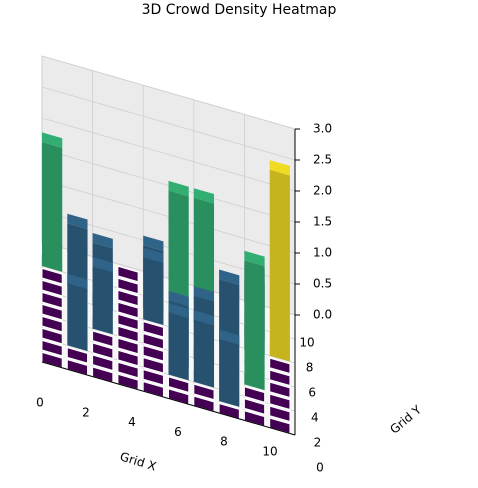  Describe the element at coordinates (168, 92) in the screenshot. I see `grid-line` at that location.